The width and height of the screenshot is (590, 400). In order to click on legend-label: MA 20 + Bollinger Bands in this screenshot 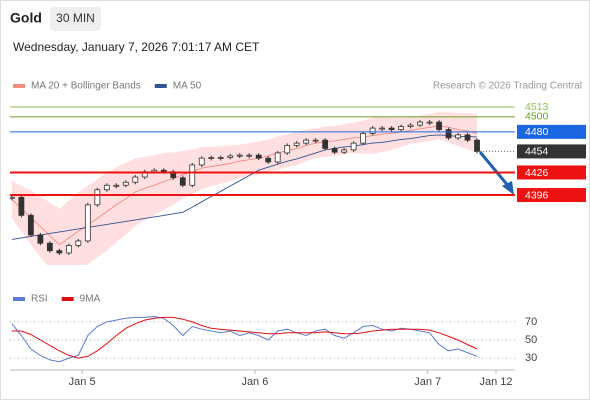, I will do `click(86, 86)`.